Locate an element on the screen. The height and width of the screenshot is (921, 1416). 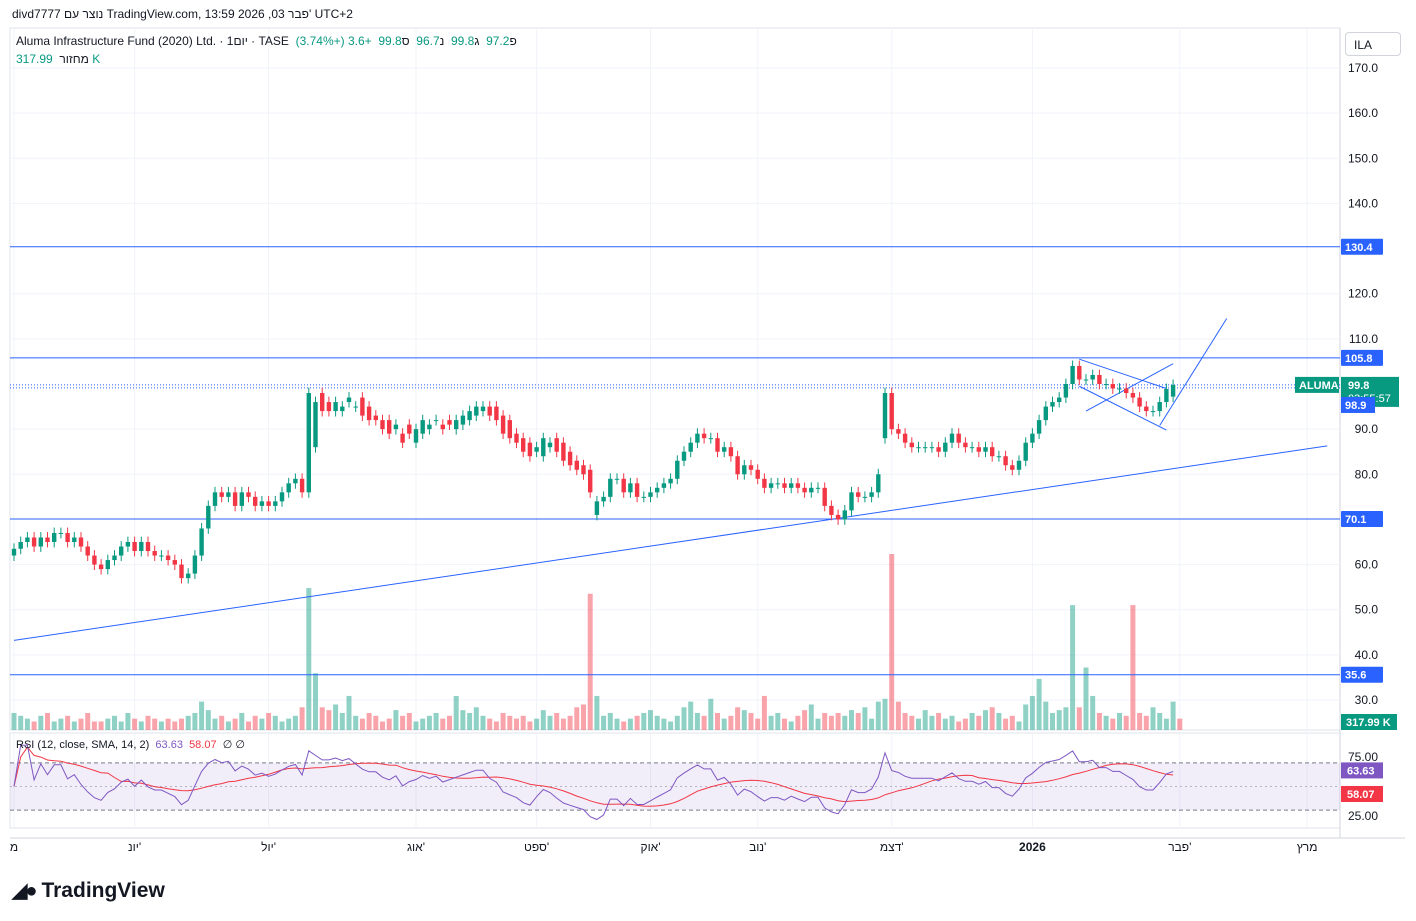
volume-legend: מחזור 317.99 K is located at coordinates (58, 59).